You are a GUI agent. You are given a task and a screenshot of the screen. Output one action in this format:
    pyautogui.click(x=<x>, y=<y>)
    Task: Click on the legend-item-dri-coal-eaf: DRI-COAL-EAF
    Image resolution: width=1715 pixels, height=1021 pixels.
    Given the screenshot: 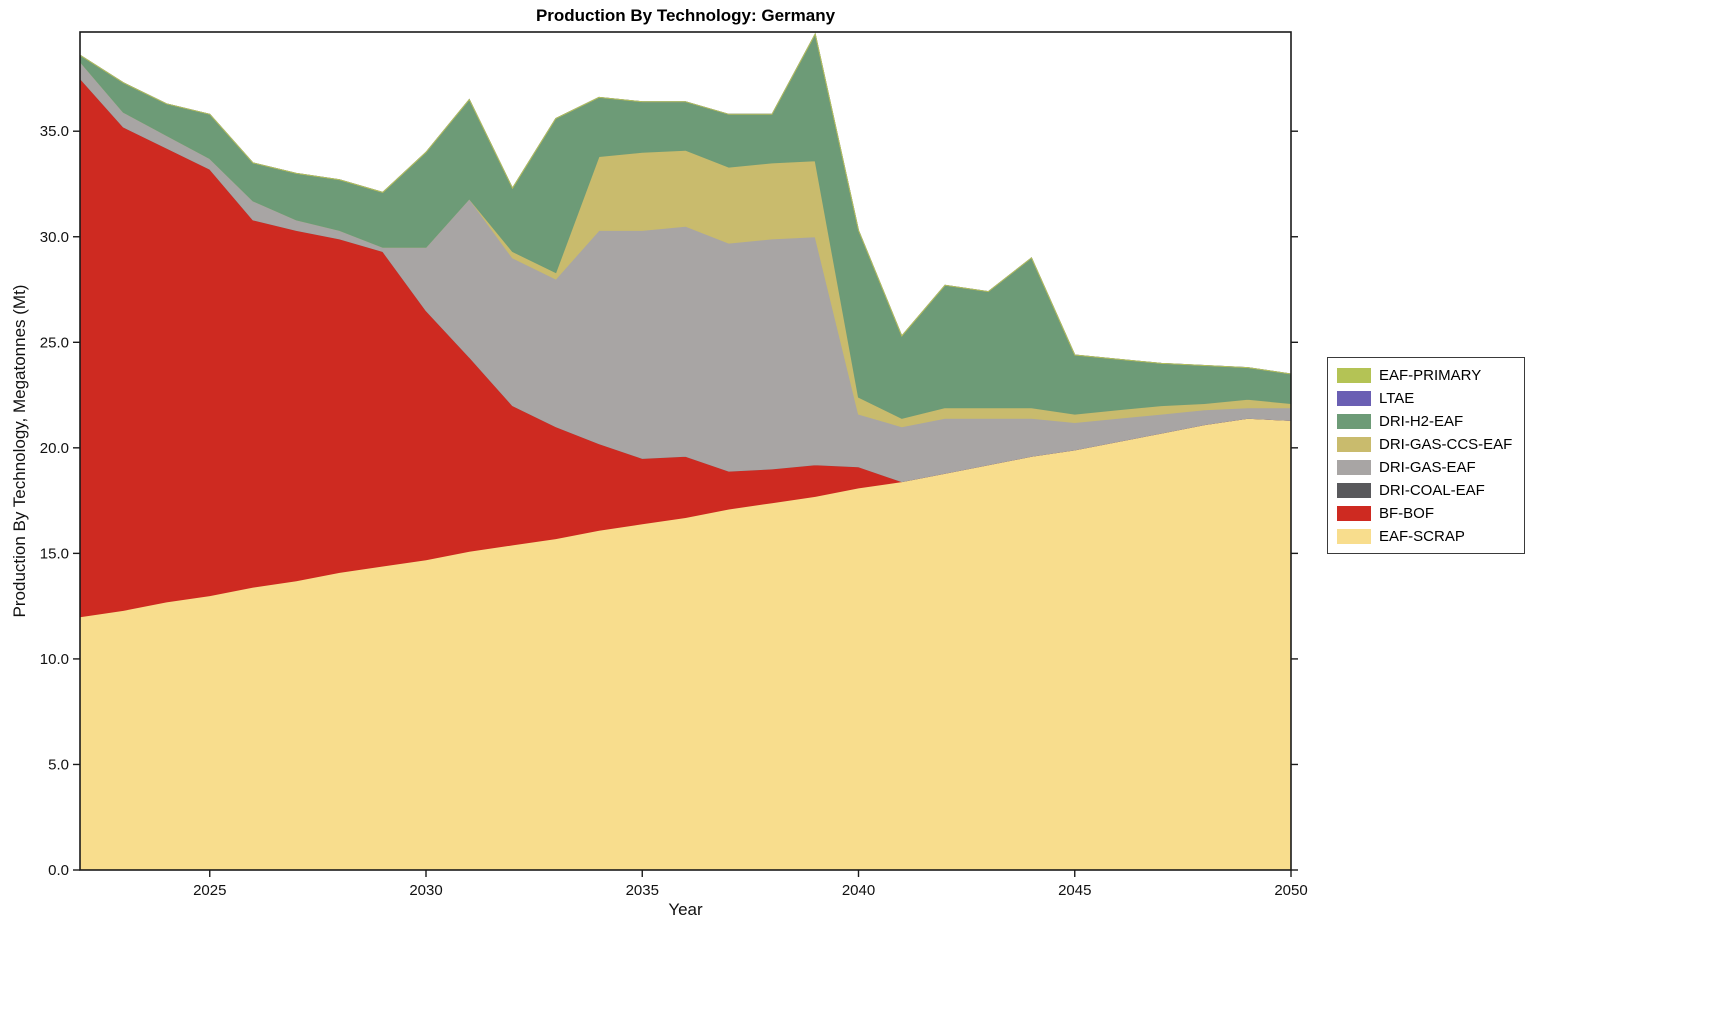 What is the action you would take?
    pyautogui.click(x=1424, y=490)
    